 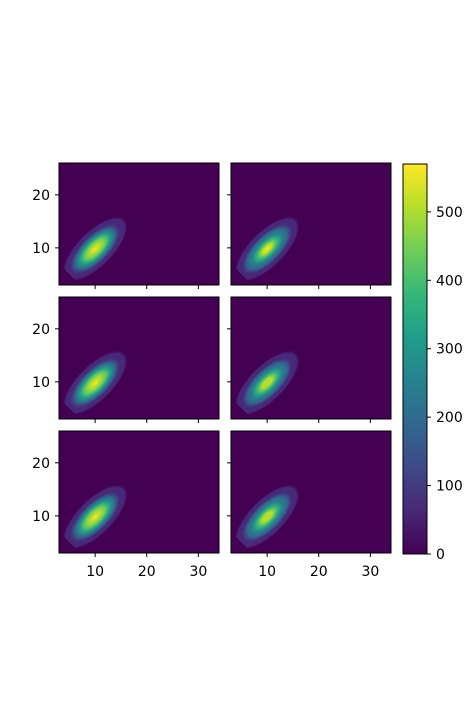 I want to click on colorbar-gradient, so click(x=415, y=359).